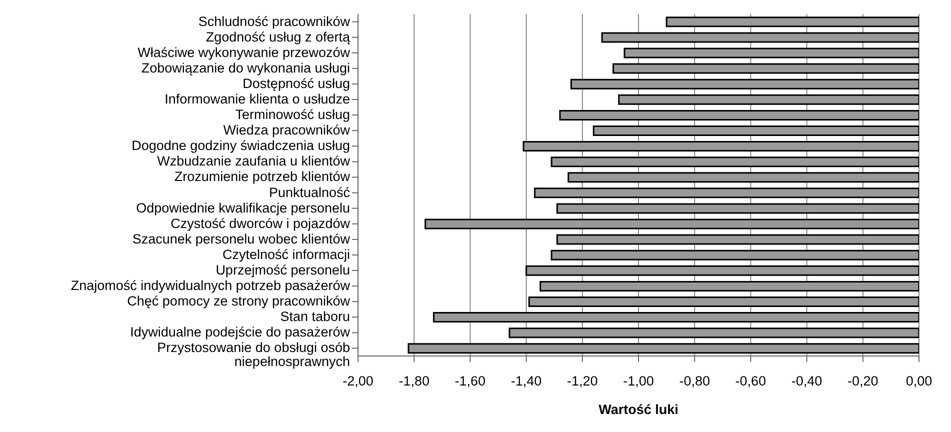  Describe the element at coordinates (262, 176) in the screenshot. I see `y-tick-label: Zrozumienie potrzeb klientów` at that location.